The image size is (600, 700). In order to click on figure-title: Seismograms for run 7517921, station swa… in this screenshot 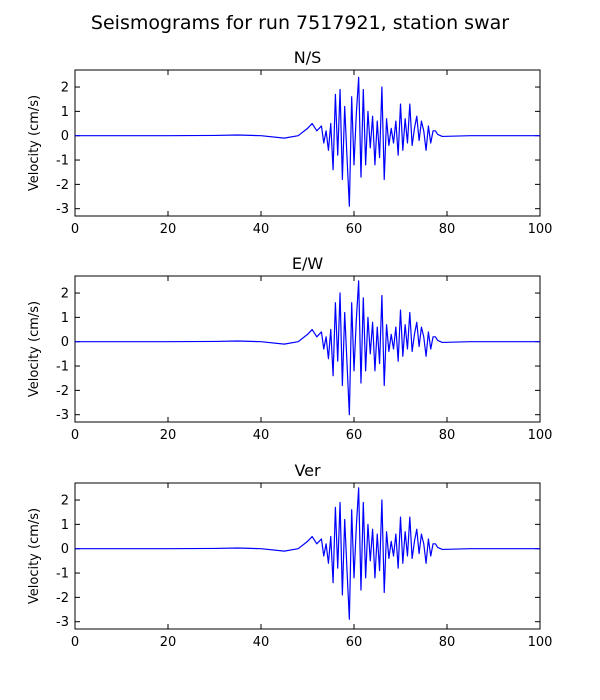, I will do `click(300, 23)`.